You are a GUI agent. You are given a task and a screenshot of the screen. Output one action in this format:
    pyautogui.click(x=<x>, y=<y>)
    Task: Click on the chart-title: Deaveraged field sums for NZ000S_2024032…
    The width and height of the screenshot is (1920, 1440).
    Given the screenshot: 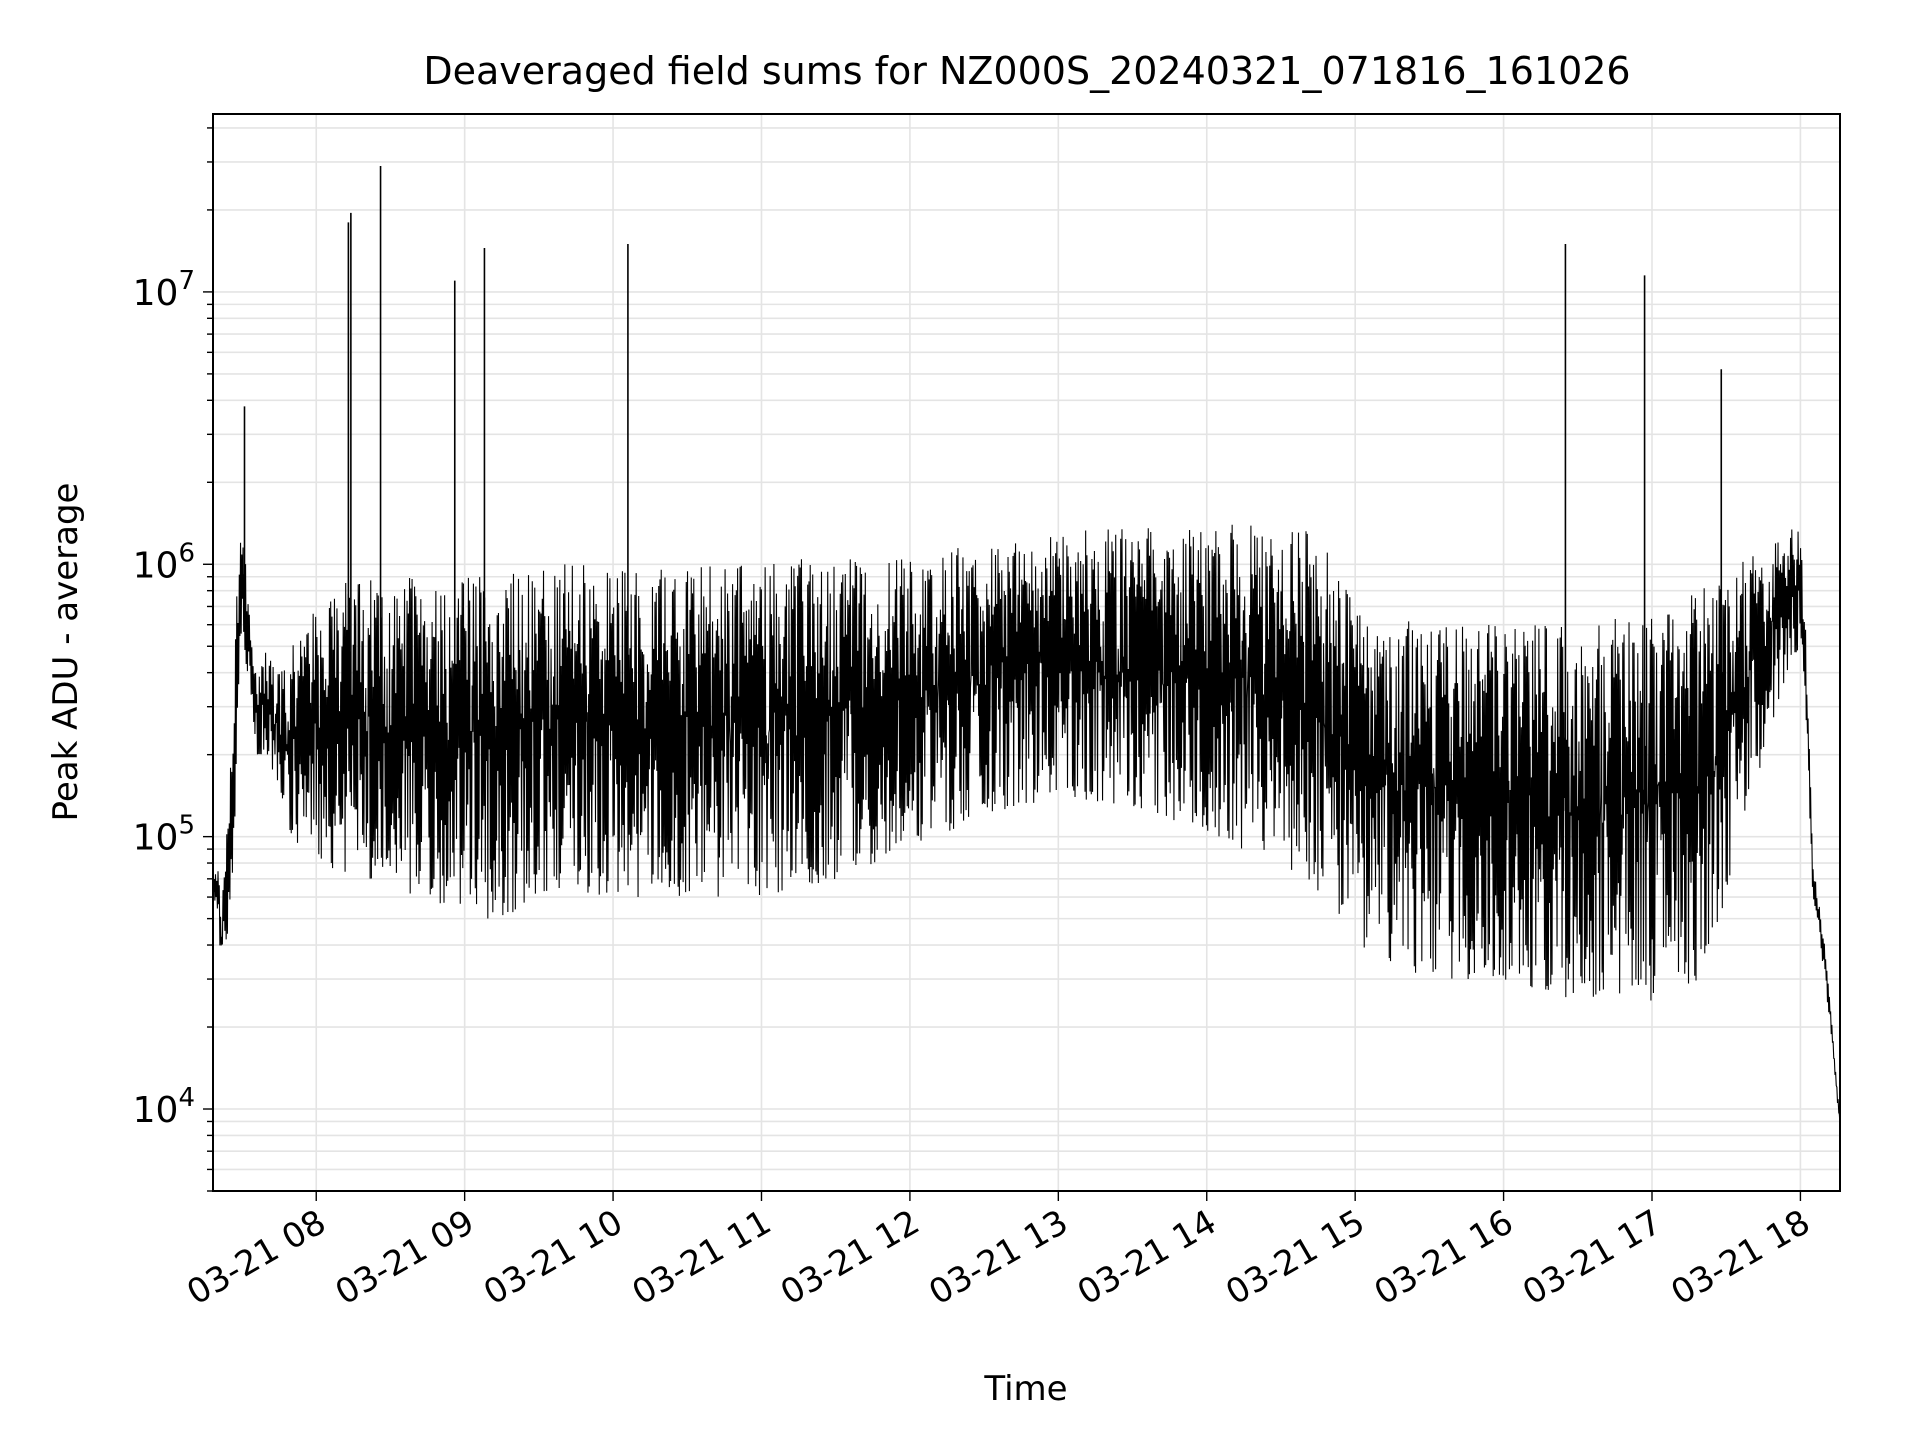 What is the action you would take?
    pyautogui.click(x=1026, y=71)
    